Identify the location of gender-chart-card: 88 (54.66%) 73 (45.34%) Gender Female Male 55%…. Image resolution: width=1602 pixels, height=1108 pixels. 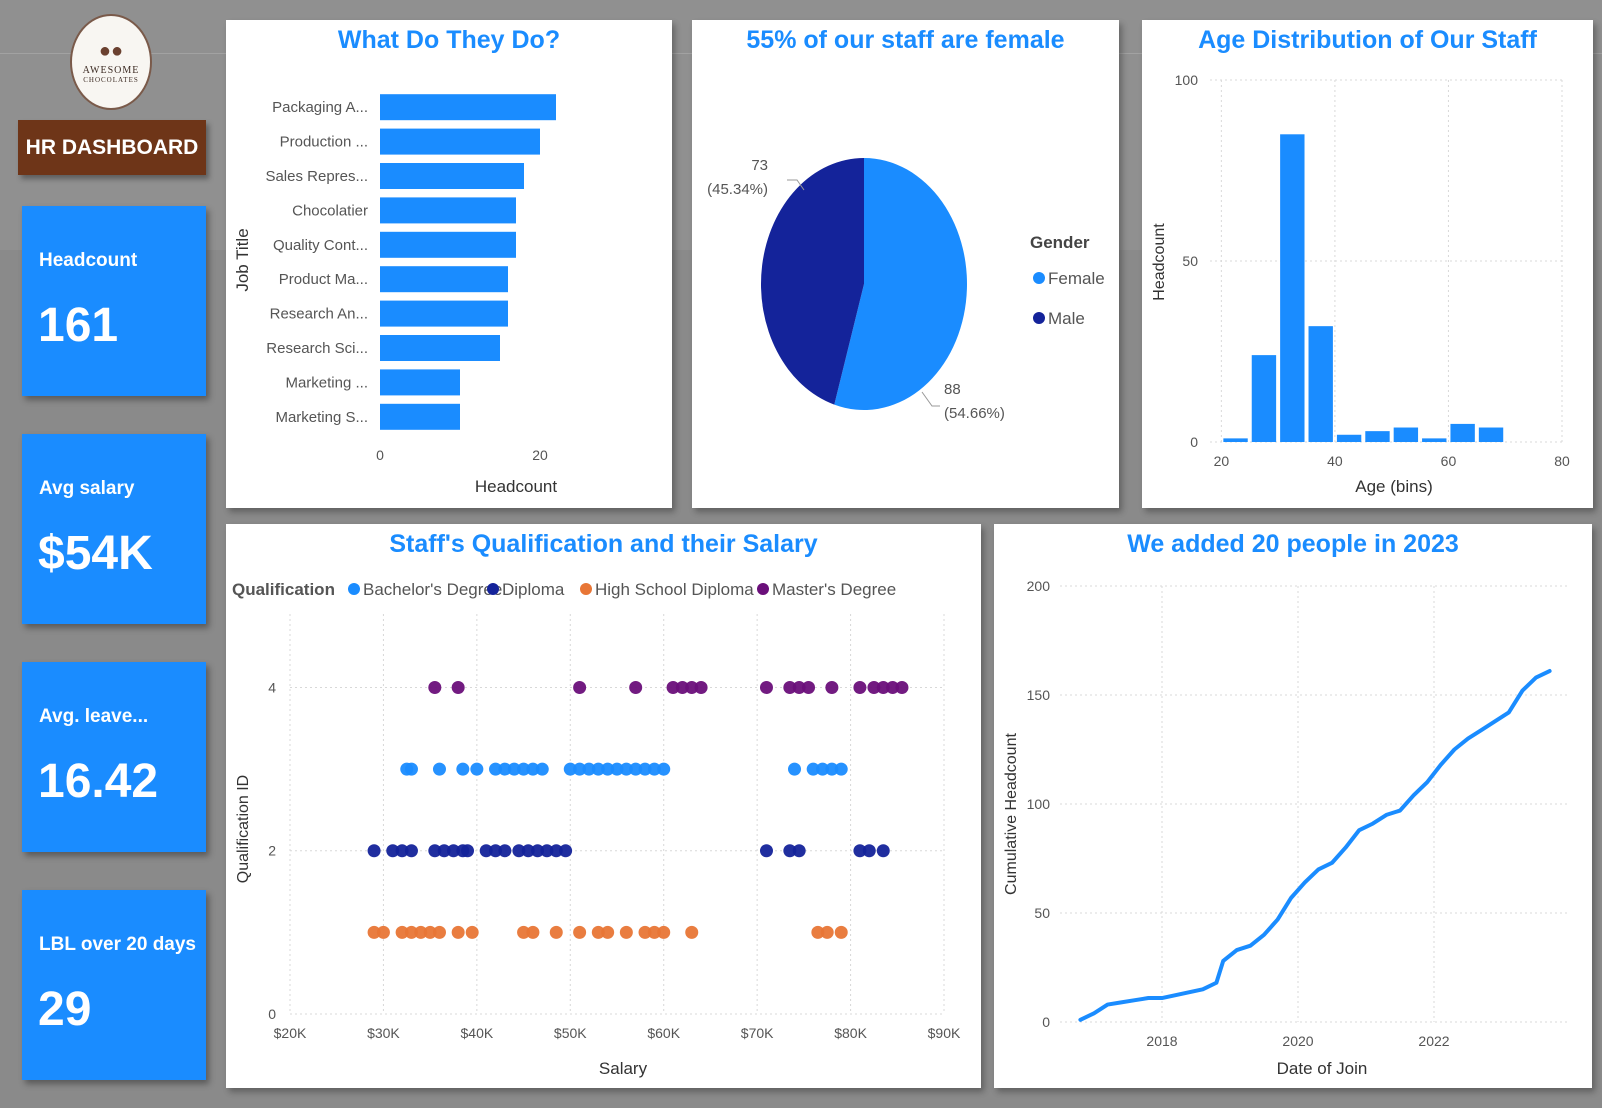
(905, 264).